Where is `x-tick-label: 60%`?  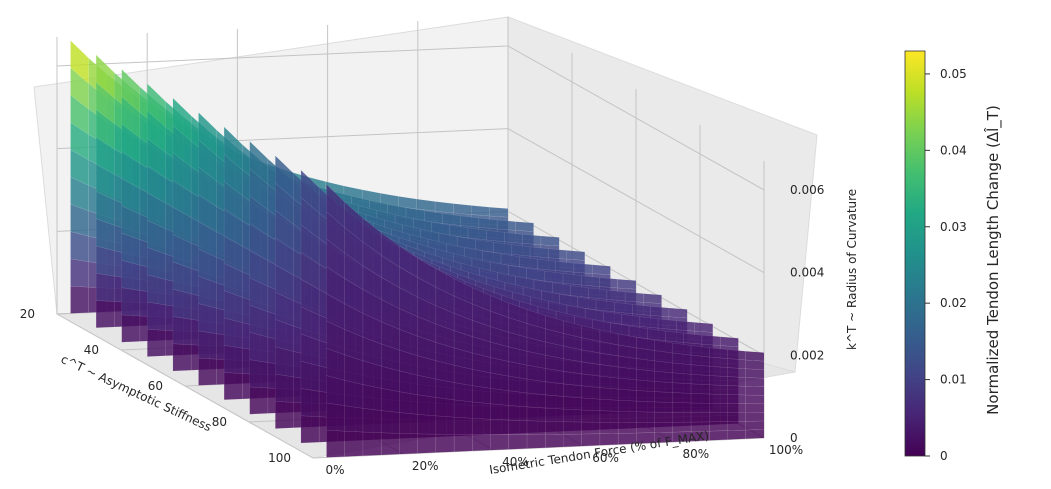
x-tick-label: 60% is located at coordinates (605, 458).